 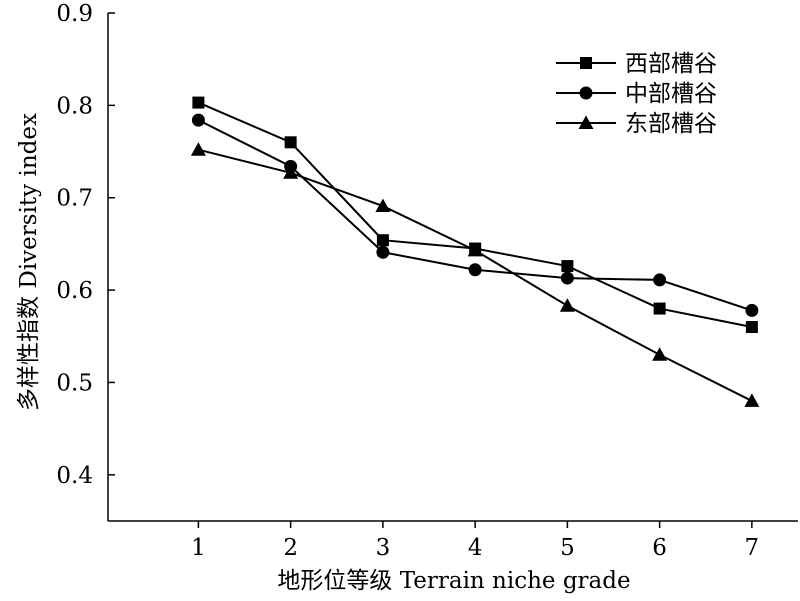 I want to click on legend-label: 中部槽谷, so click(x=671, y=94).